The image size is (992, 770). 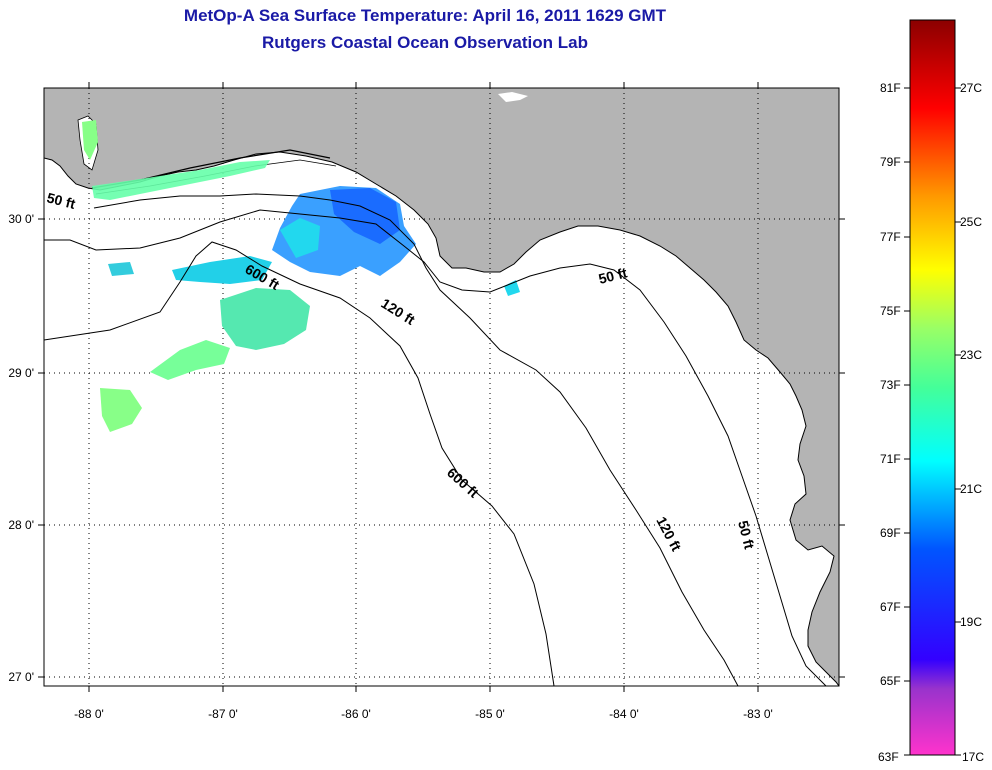 What do you see at coordinates (971, 88) in the screenshot?
I see `colorbar-c-label: 27C` at bounding box center [971, 88].